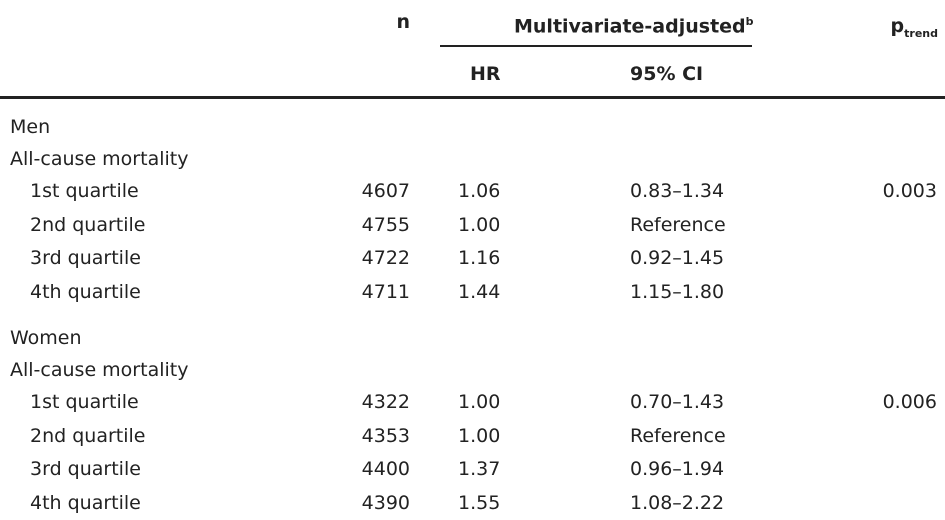 This screenshot has height=520, width=945. What do you see at coordinates (485, 74) in the screenshot?
I see `header-hr: HR` at bounding box center [485, 74].